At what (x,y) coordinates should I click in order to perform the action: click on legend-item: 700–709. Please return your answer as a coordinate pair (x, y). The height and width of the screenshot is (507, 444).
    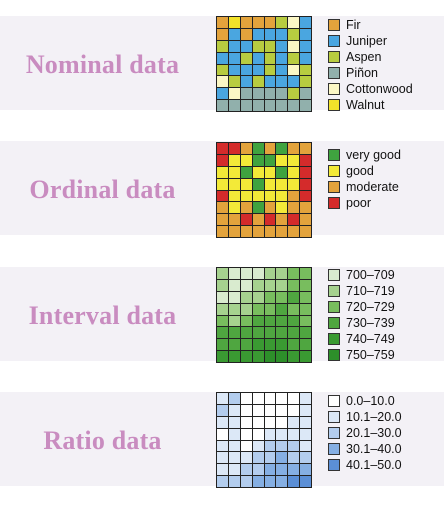
    Looking at the image, I should click on (361, 275).